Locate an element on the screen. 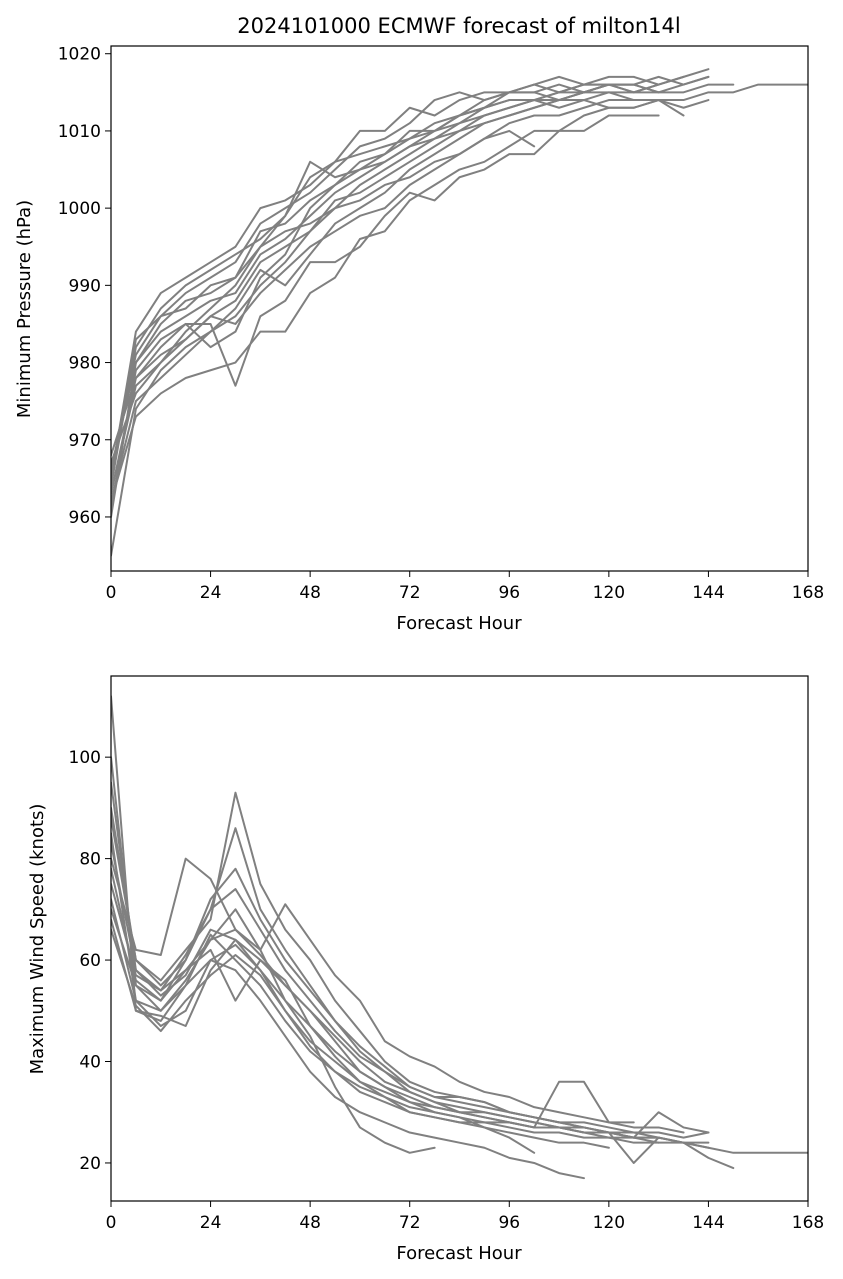 The height and width of the screenshot is (1279, 843). pressure-y-tick: 960 is located at coordinates (90, 518).